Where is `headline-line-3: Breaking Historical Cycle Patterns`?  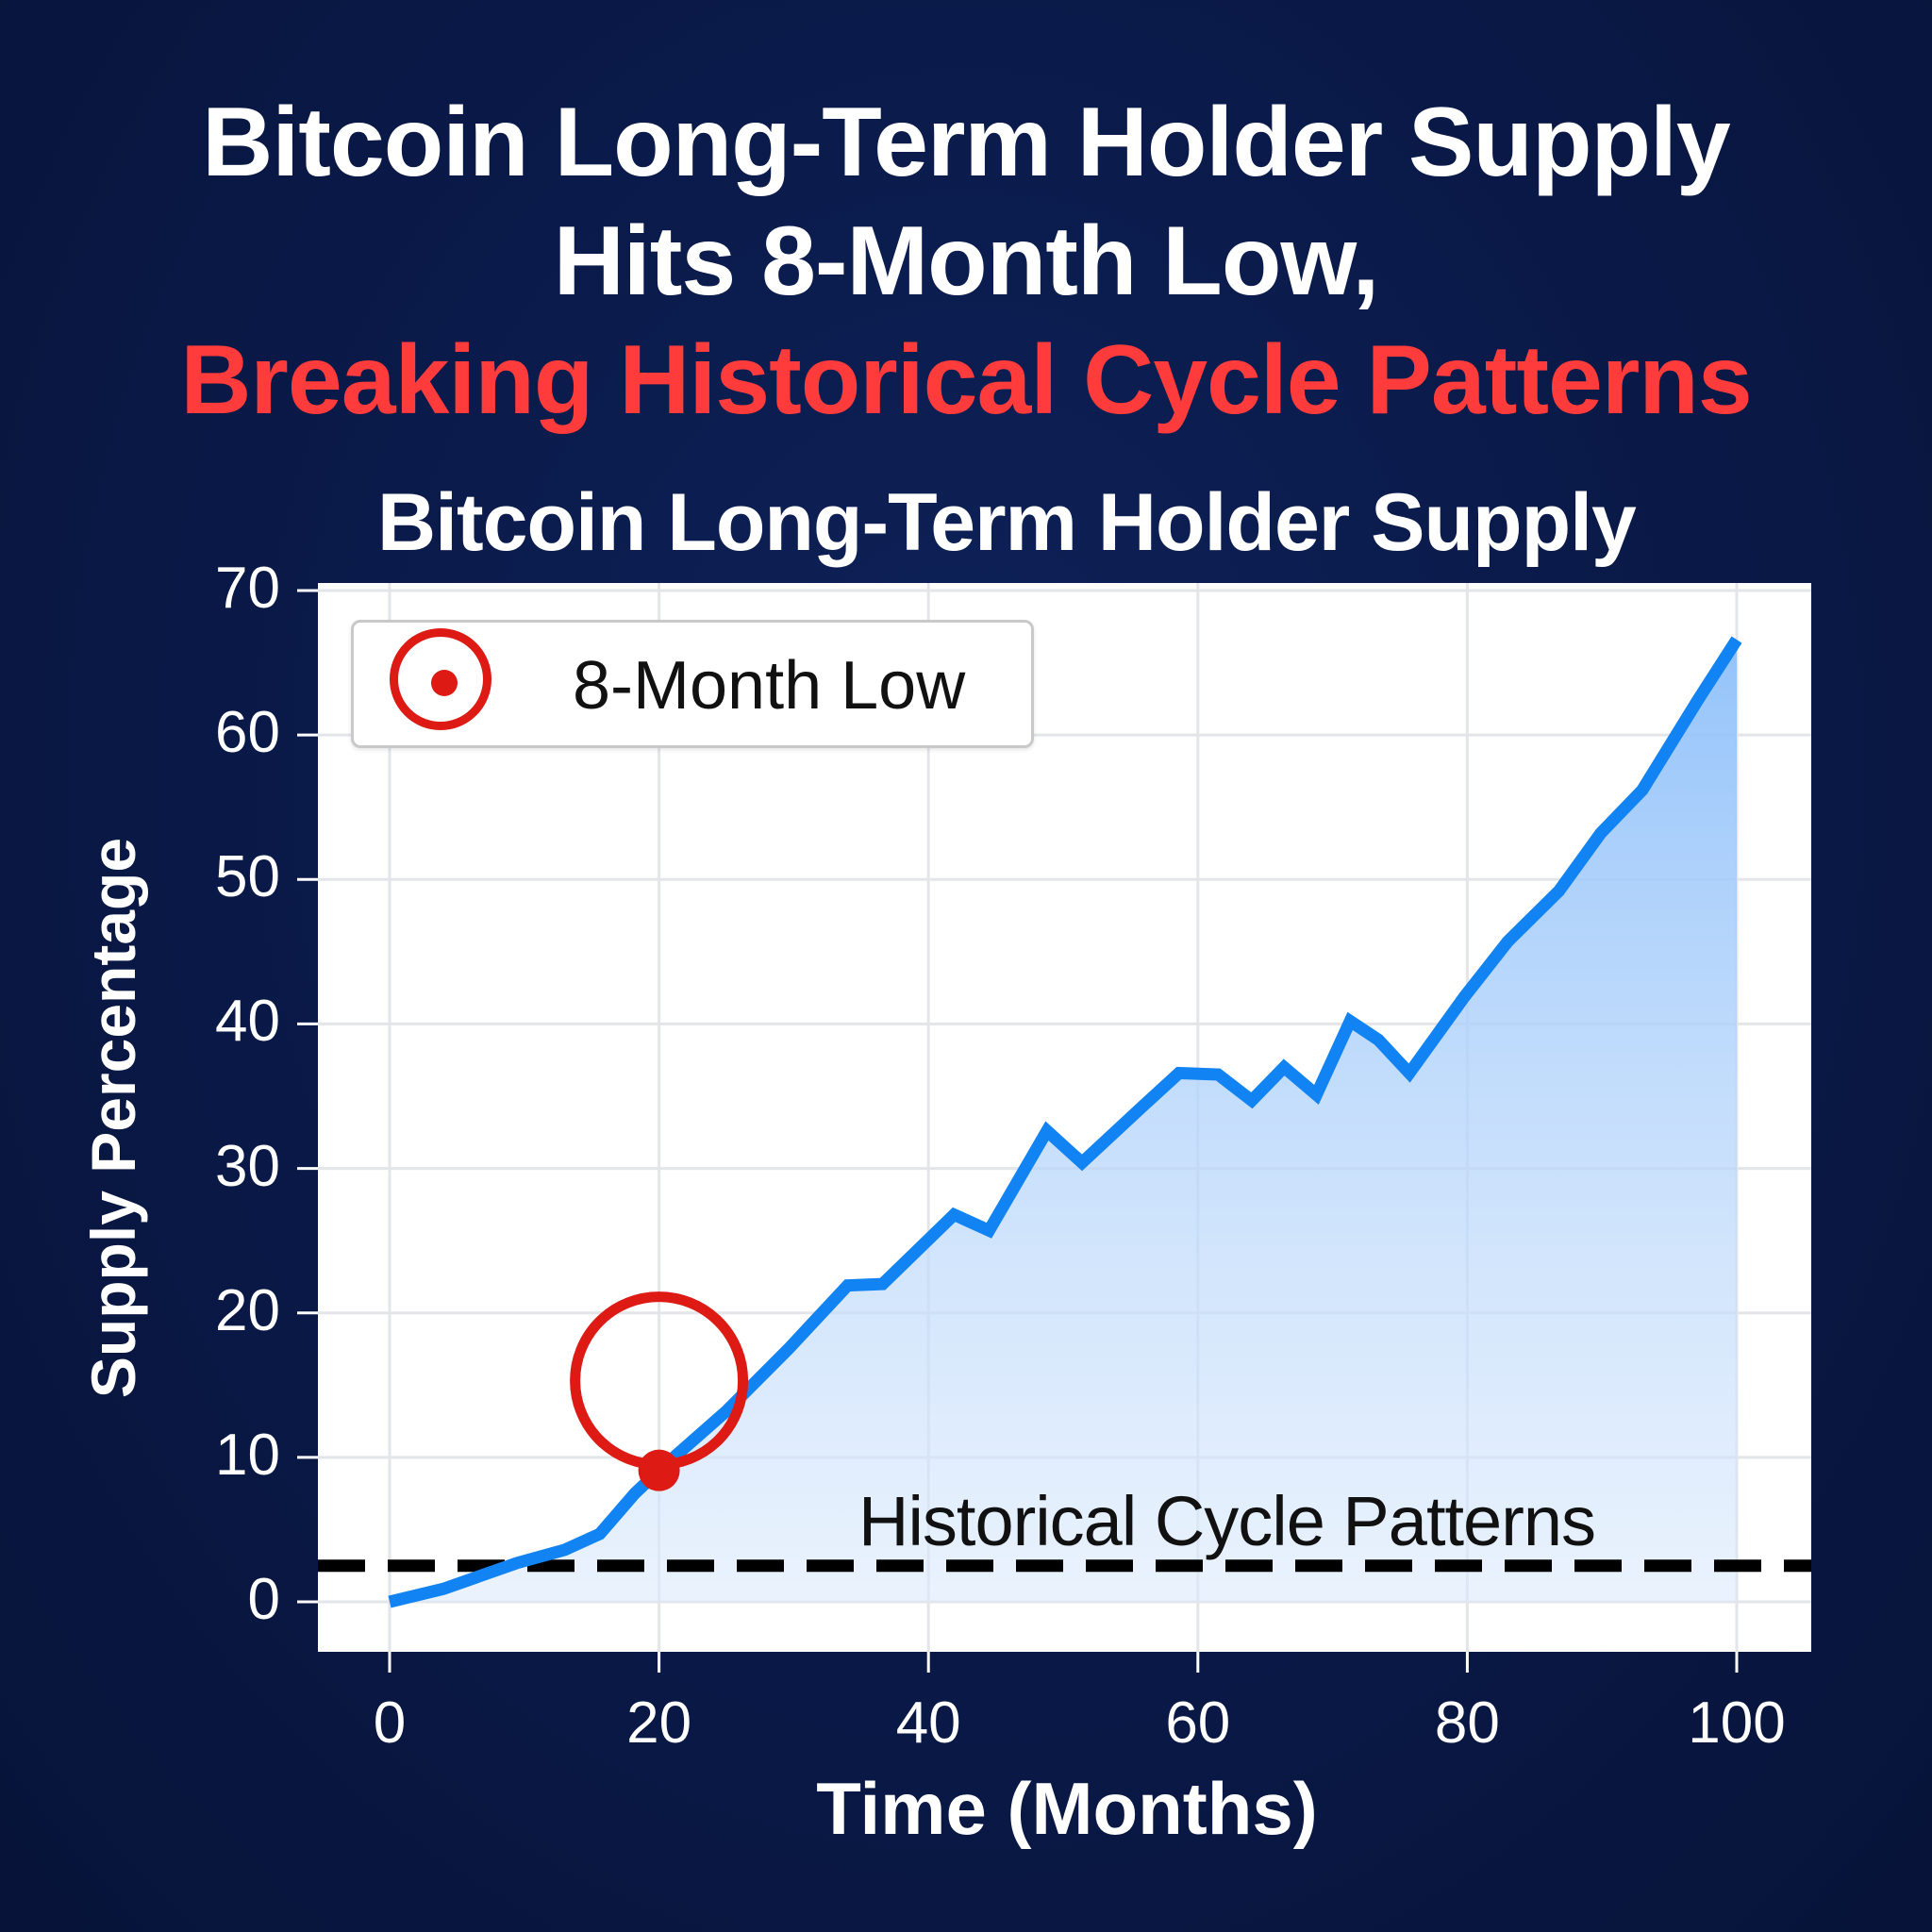 headline-line-3: Breaking Historical Cycle Patterns is located at coordinates (966, 380).